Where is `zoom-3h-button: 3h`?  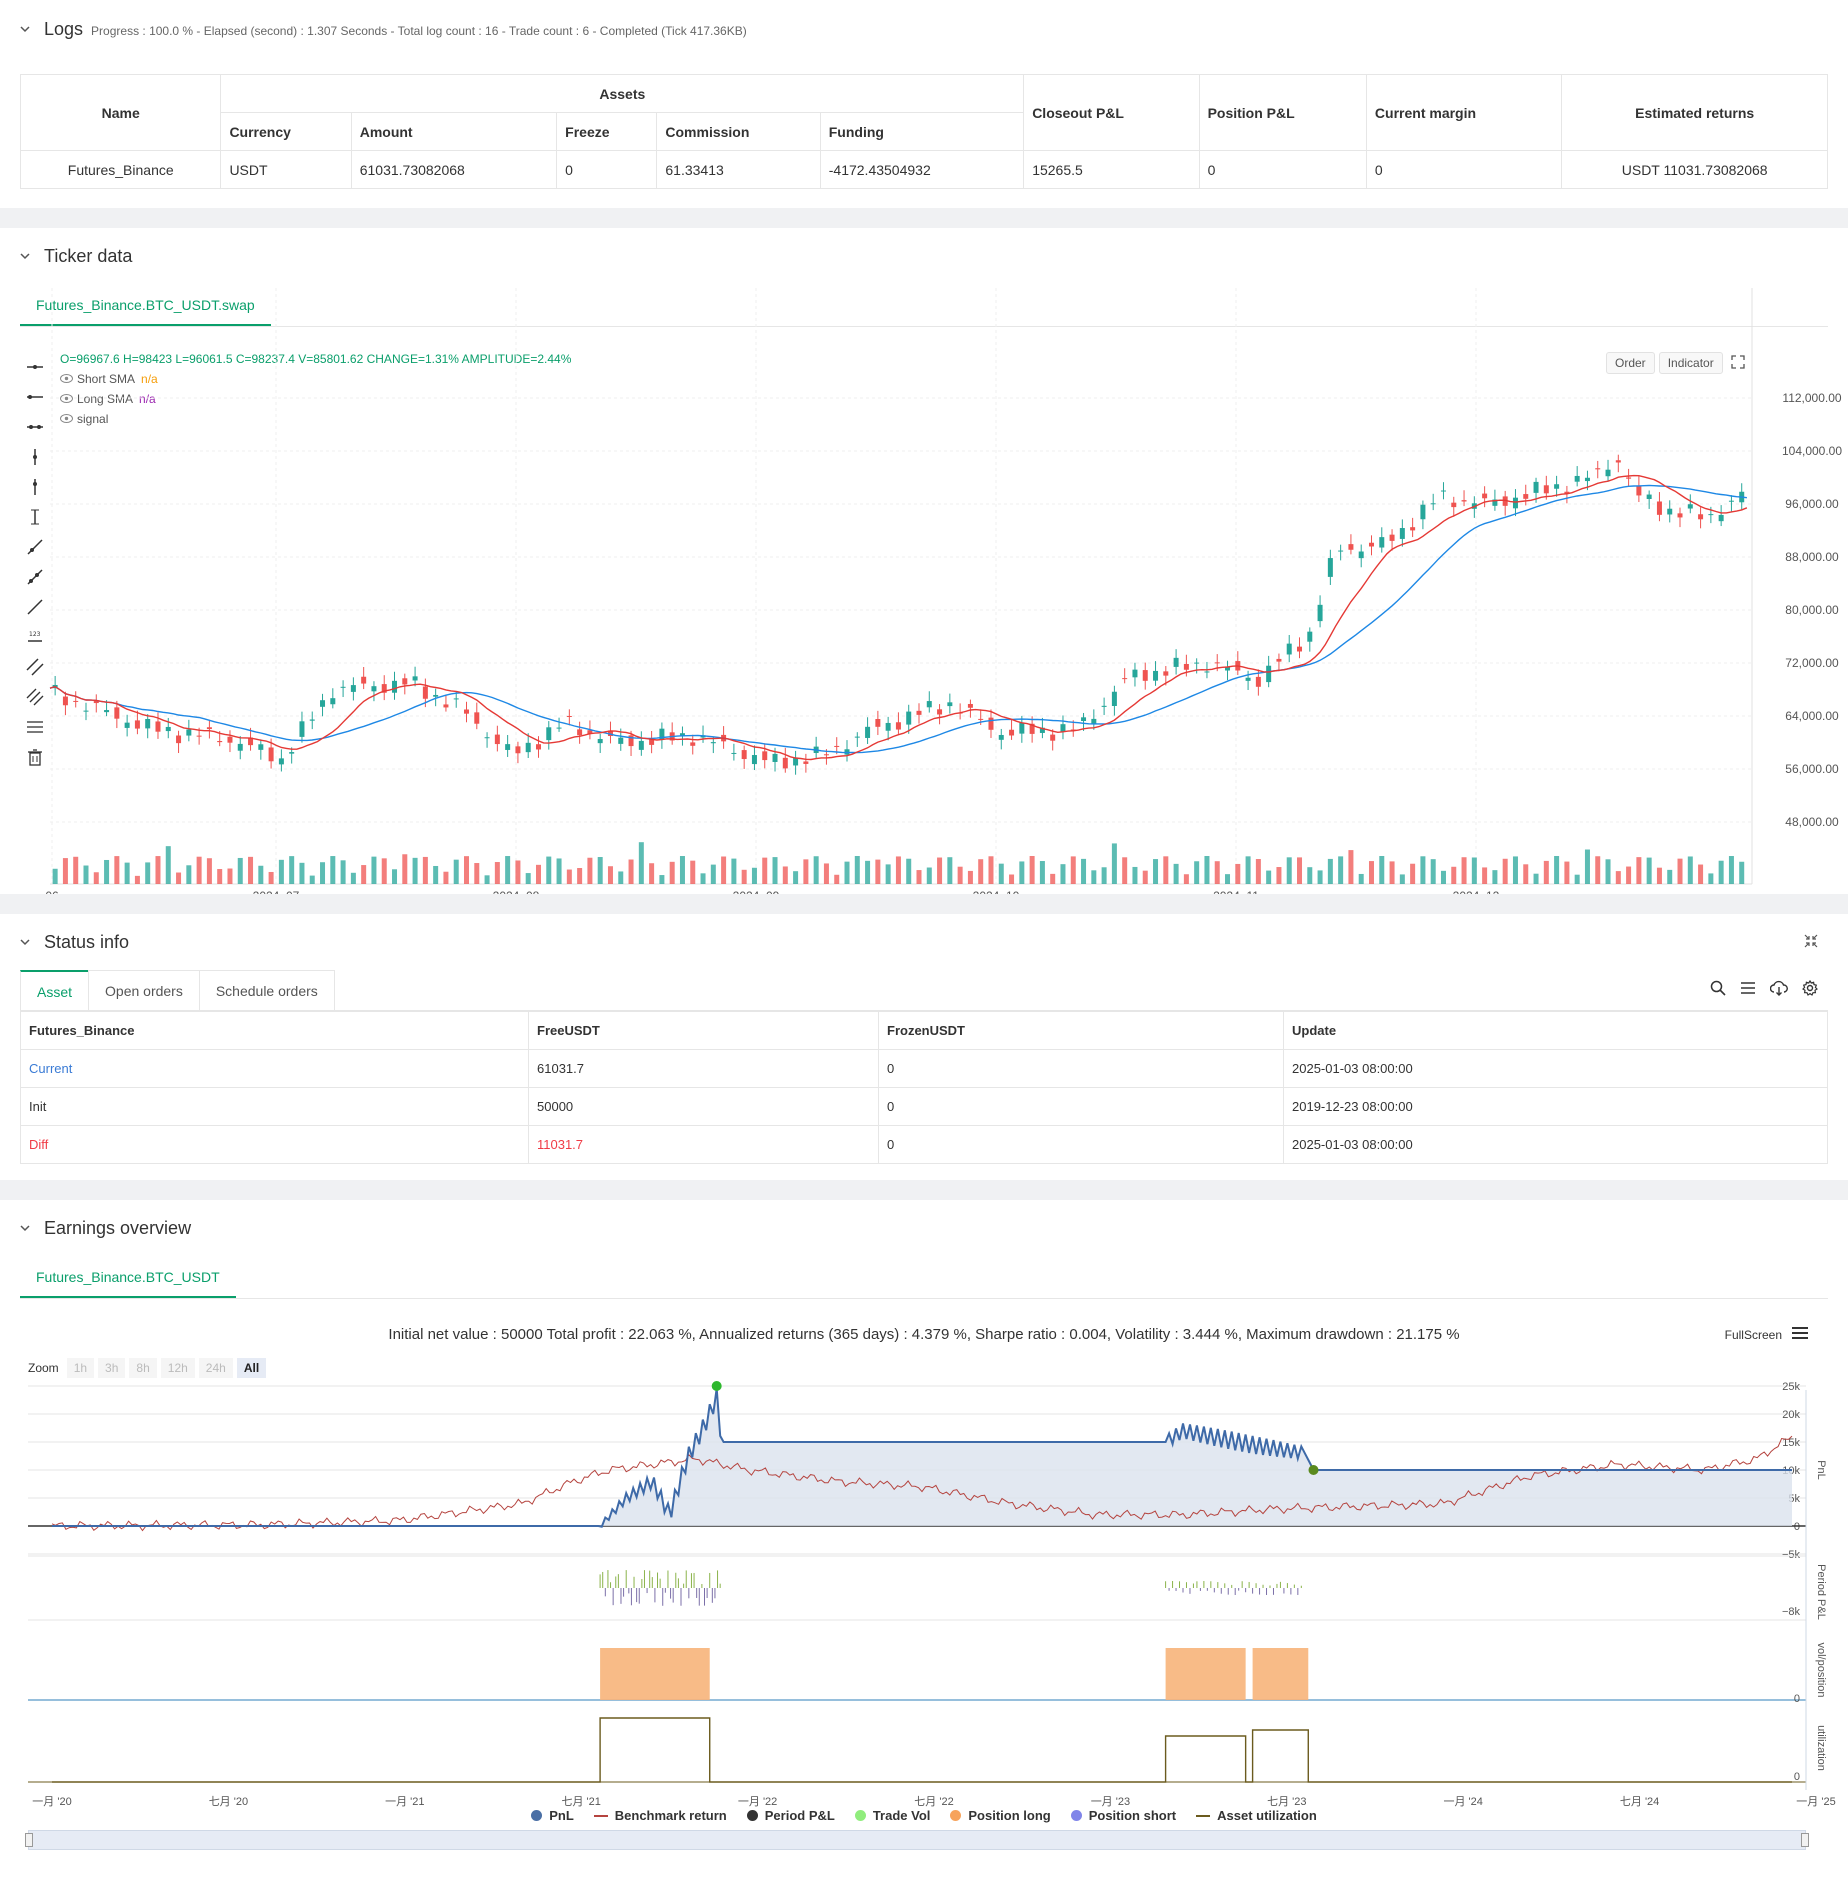 zoom-3h-button: 3h is located at coordinates (112, 1368).